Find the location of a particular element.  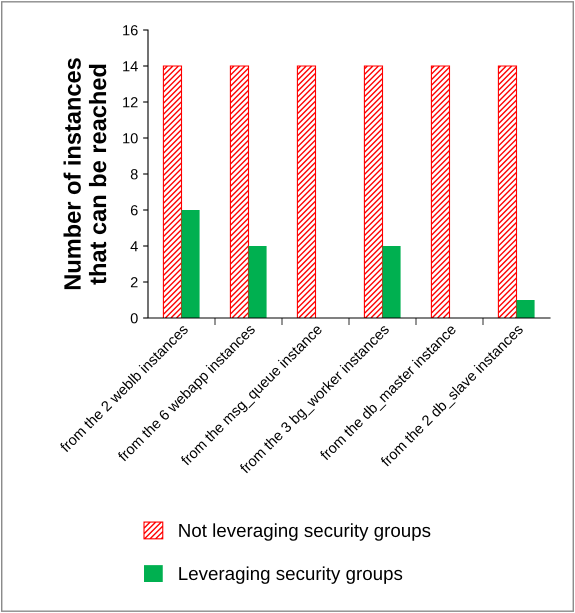

y-tick-label: 0 is located at coordinates (134, 318).